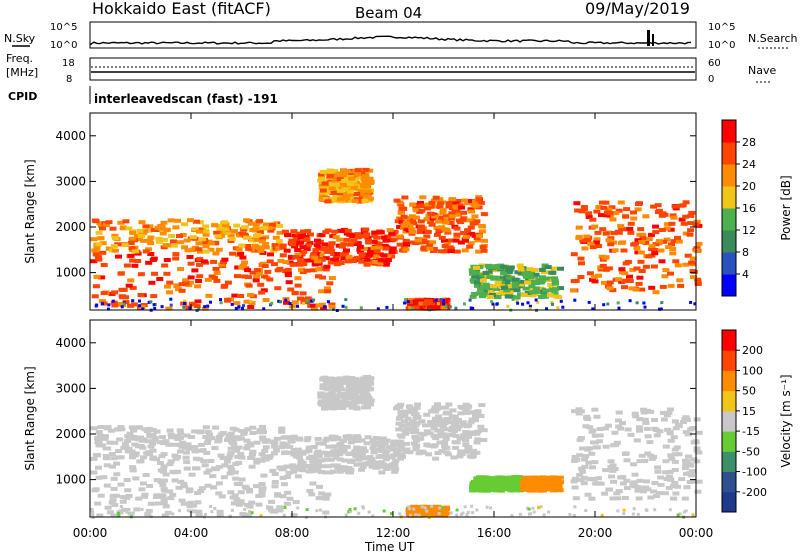  Describe the element at coordinates (751, 451) in the screenshot. I see `colorbar-tick-label: -50` at that location.